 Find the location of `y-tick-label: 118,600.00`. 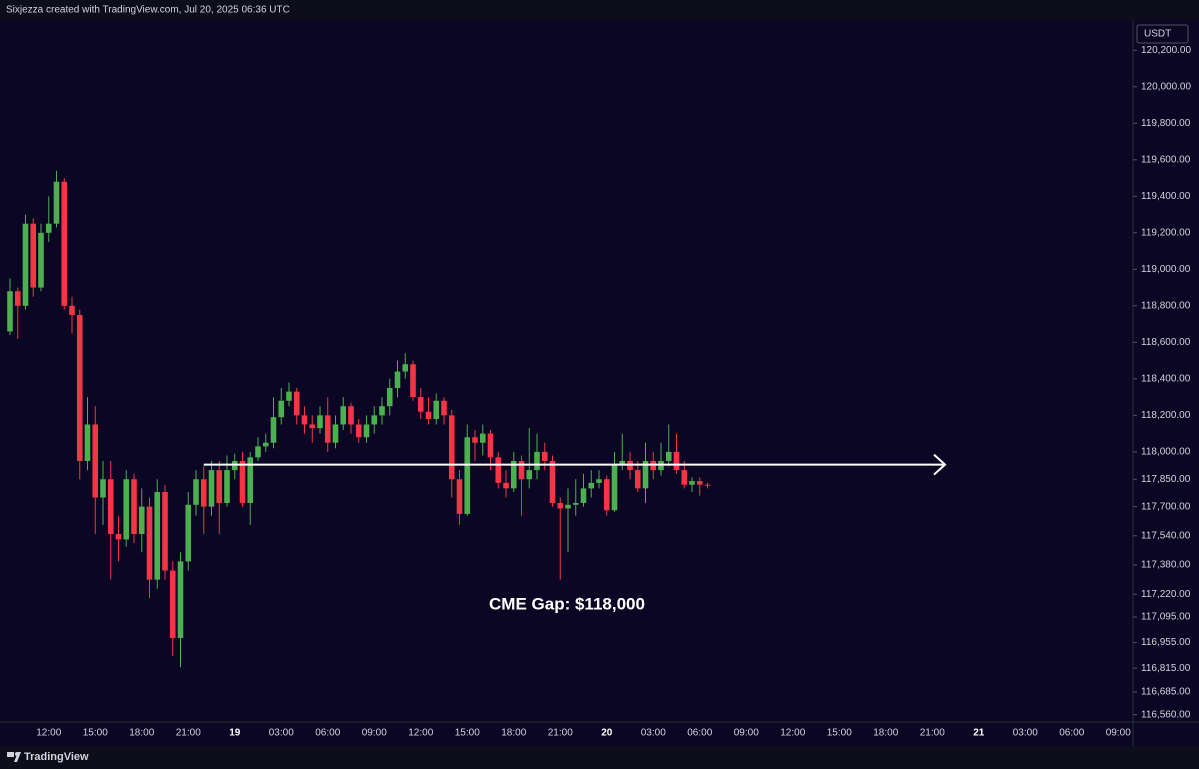

y-tick-label: 118,600.00 is located at coordinates (1166, 342).